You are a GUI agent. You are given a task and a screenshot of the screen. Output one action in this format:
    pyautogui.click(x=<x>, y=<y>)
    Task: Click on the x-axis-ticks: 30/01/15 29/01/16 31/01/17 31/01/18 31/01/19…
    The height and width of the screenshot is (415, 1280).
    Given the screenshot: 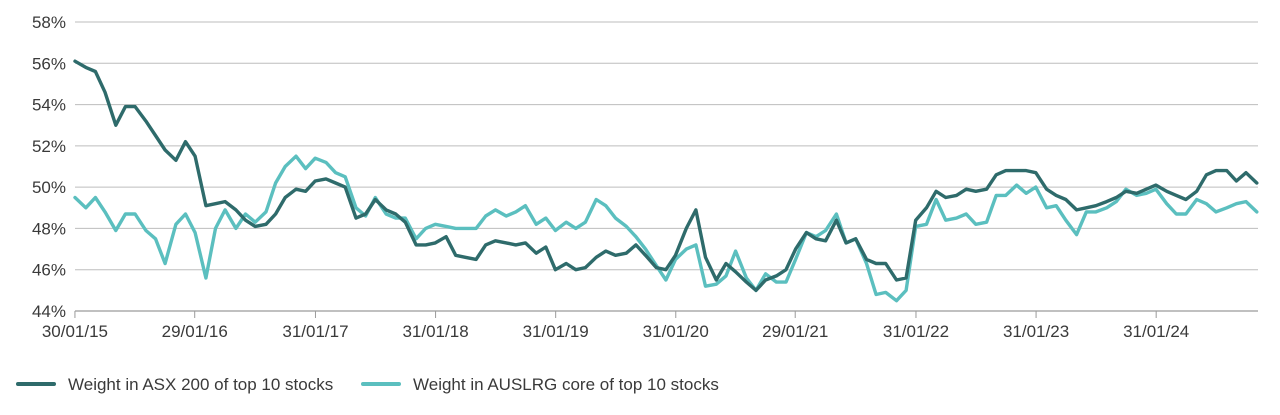 What is the action you would take?
    pyautogui.click(x=615, y=326)
    